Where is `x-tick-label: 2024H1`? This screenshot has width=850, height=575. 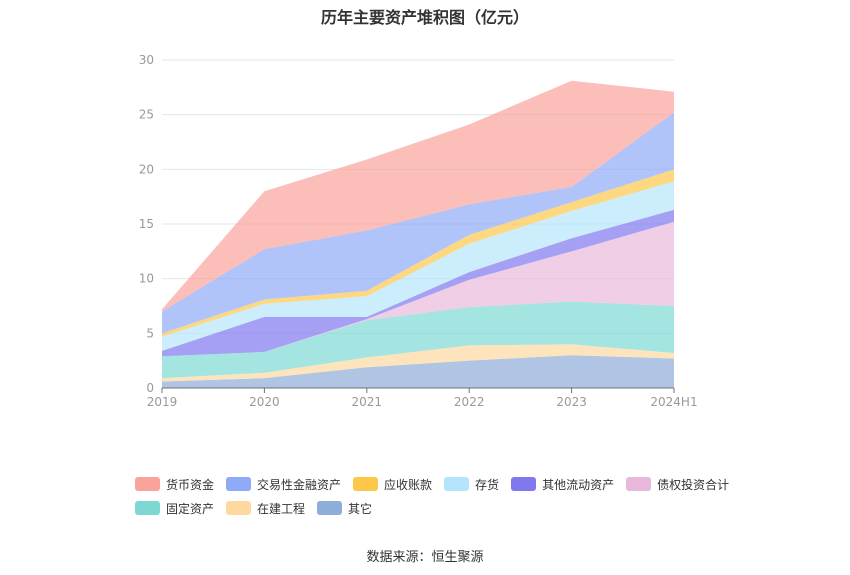
x-tick-label: 2024H1 is located at coordinates (673, 402).